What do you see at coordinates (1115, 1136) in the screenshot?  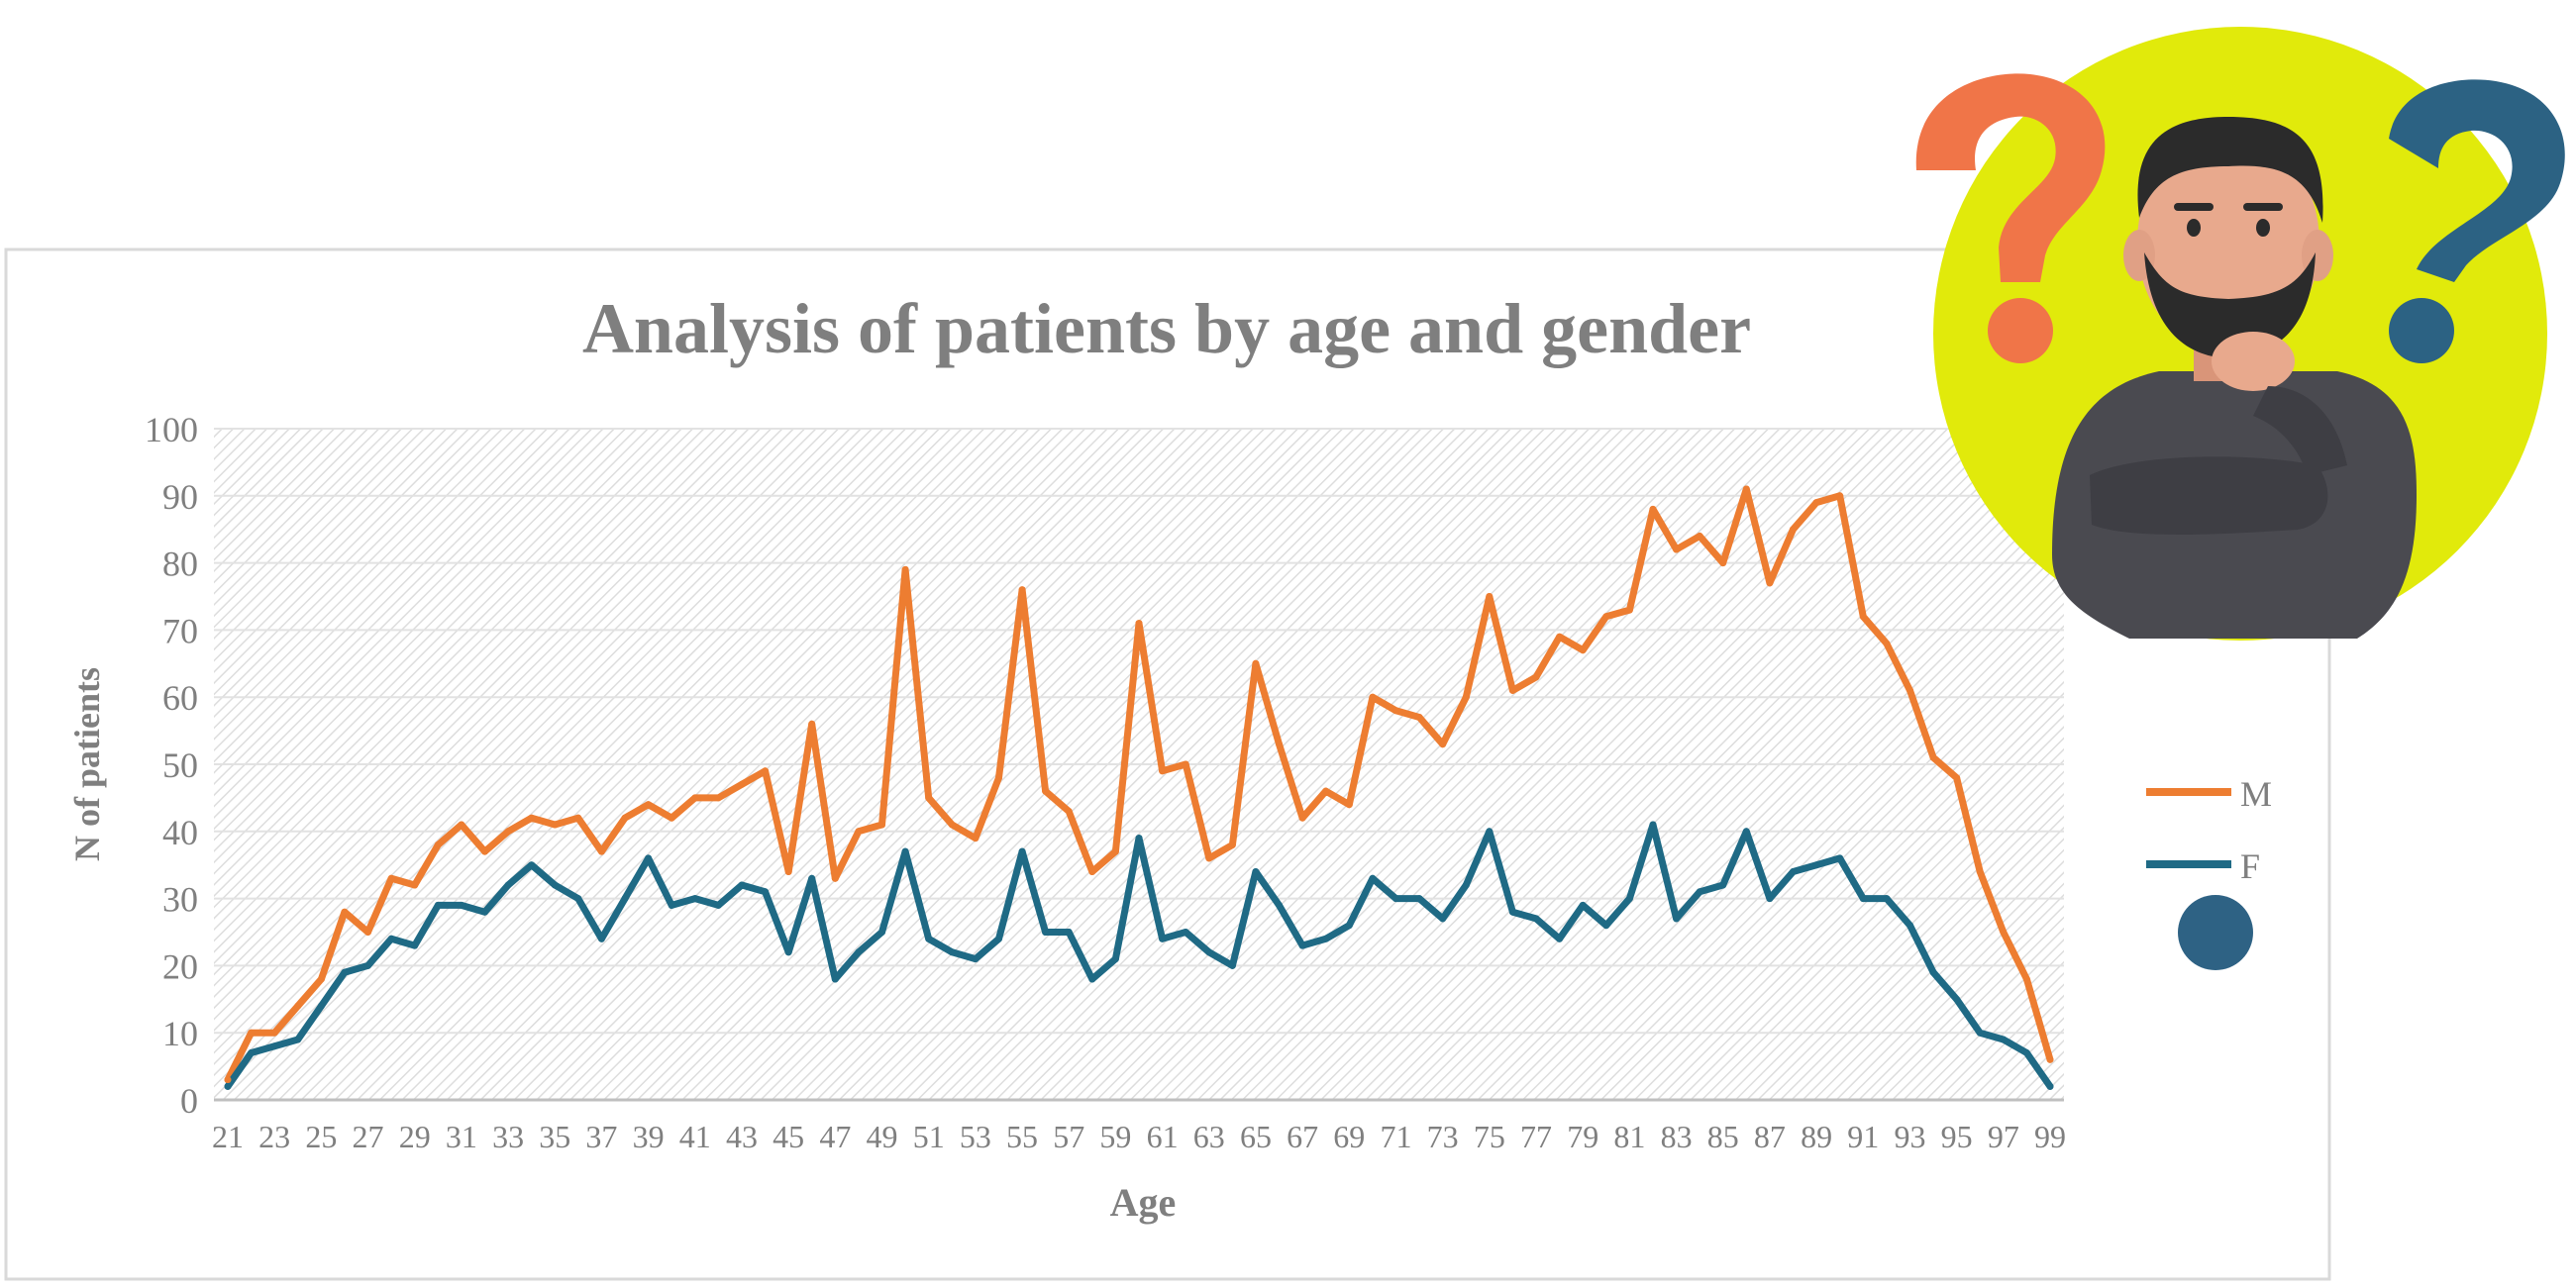 I see `x-tick-label: 59` at bounding box center [1115, 1136].